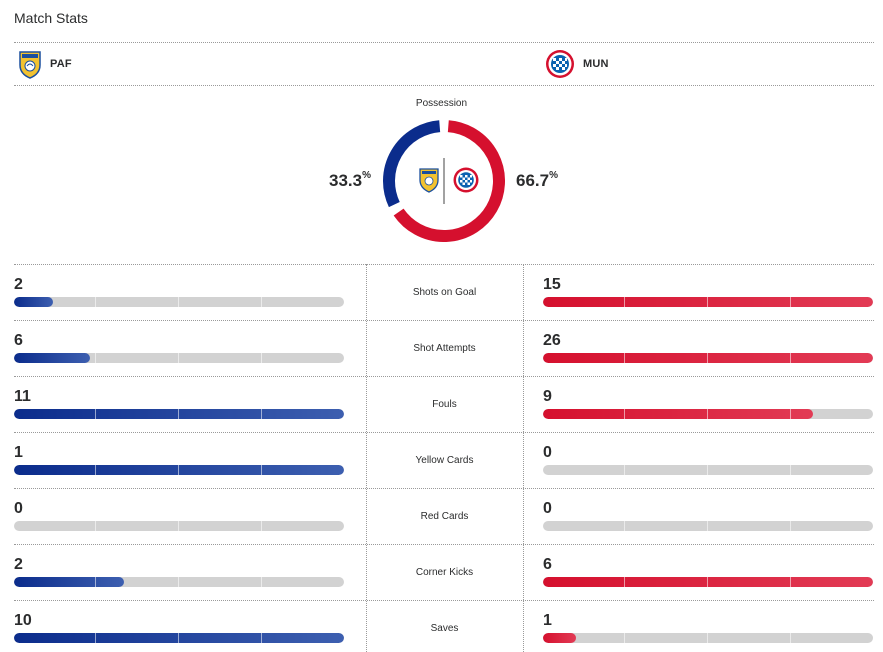 This screenshot has width=883, height=652. I want to click on home-possession-value: 33.3%, so click(350, 180).